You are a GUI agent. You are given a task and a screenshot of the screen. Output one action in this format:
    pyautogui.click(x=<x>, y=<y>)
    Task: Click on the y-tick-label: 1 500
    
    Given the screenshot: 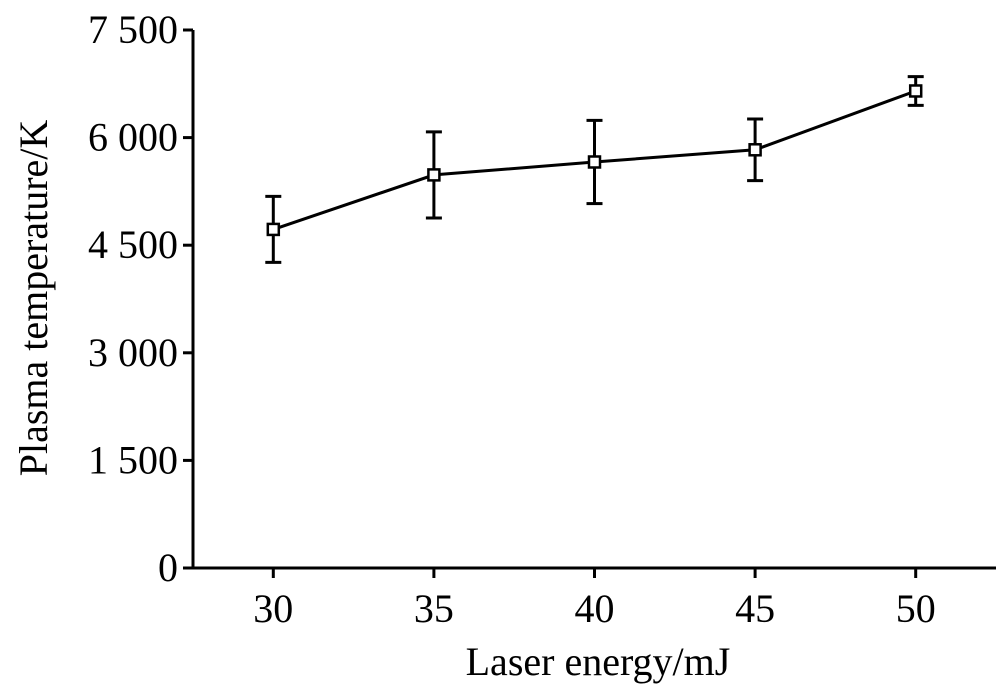 What is the action you would take?
    pyautogui.click(x=133, y=459)
    